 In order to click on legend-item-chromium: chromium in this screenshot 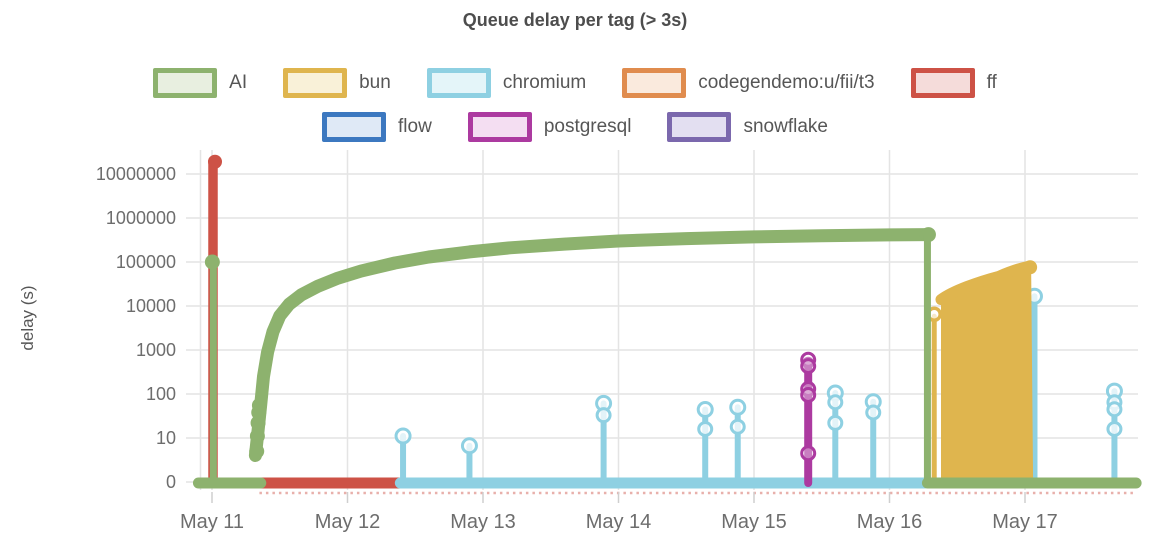, I will do `click(506, 83)`.